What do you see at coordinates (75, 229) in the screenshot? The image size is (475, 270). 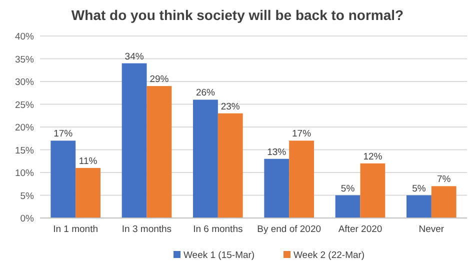 I see `x-tick-label: In 1 month` at bounding box center [75, 229].